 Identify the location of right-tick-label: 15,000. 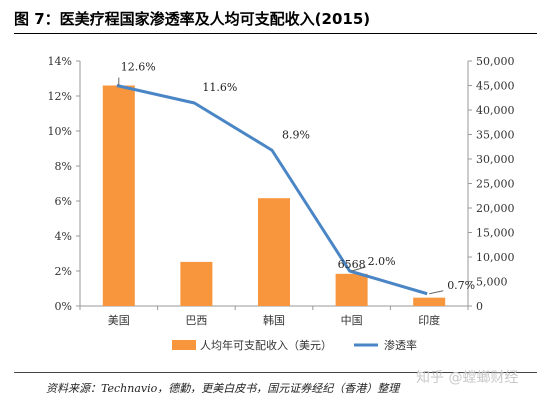
(495, 233).